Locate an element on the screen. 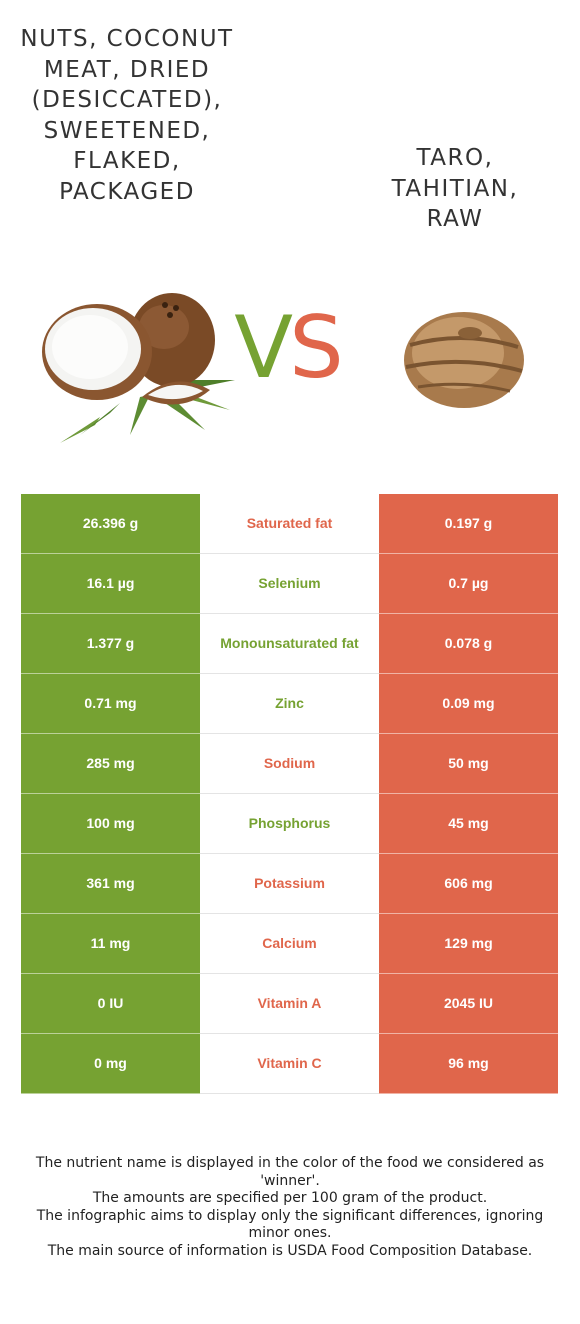 This screenshot has height=1324, width=580. left-value: 285 mg is located at coordinates (110, 764).